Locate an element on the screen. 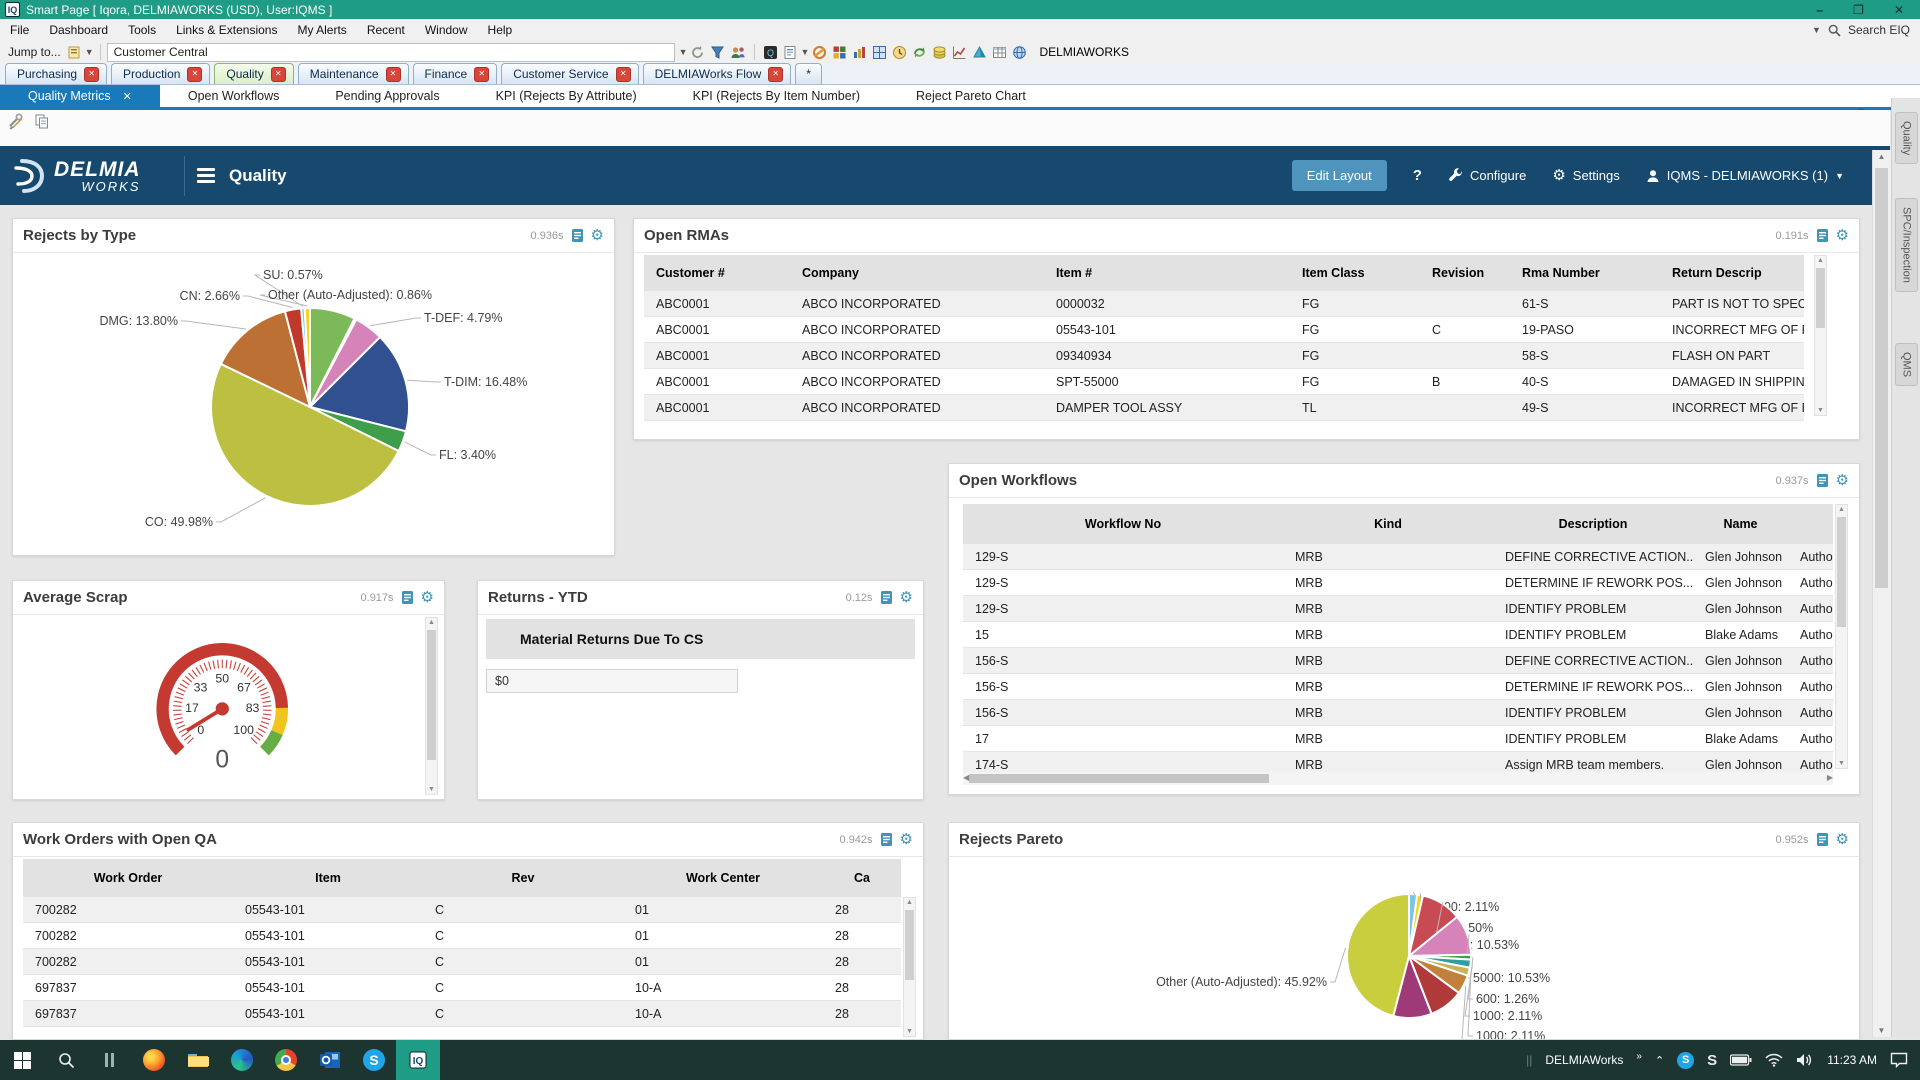 This screenshot has width=1920, height=1080. maximize-button: ❐ is located at coordinates (1858, 9).